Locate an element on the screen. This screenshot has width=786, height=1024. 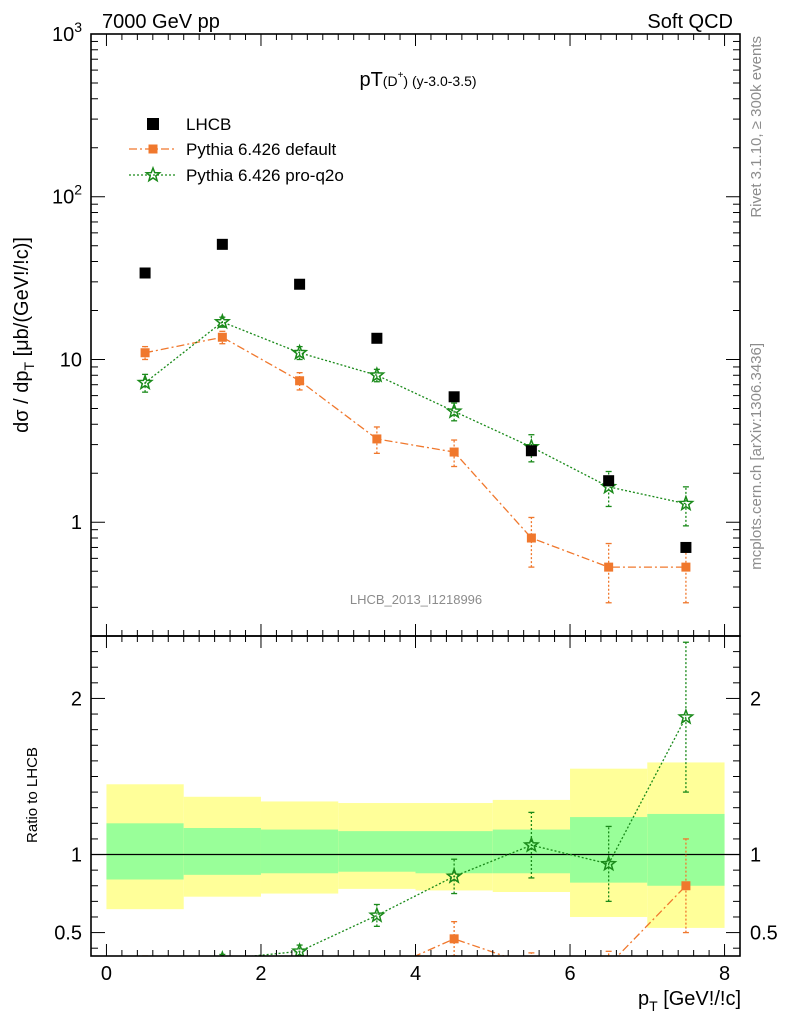
pro-q2o-ratio-line is located at coordinates (466, 836).